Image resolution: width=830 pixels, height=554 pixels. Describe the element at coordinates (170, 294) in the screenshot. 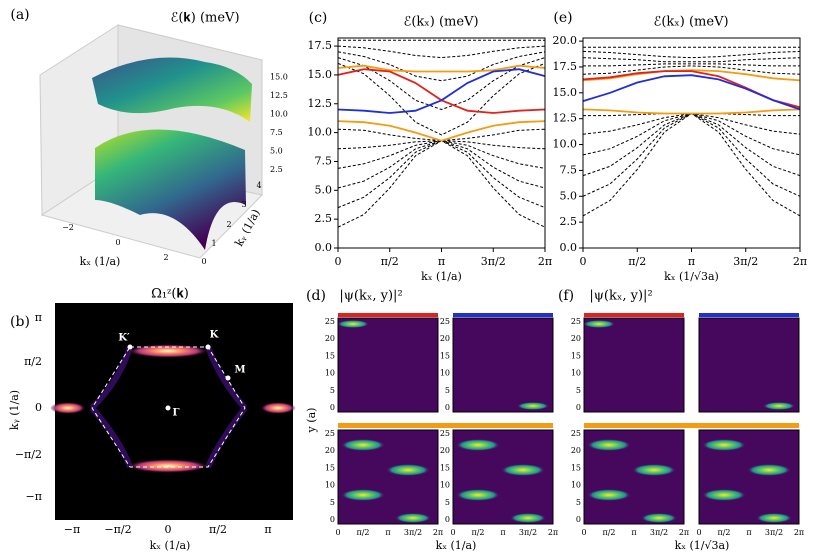

I see `chart-title: Ω₁ᶻ(𝐤)` at that location.